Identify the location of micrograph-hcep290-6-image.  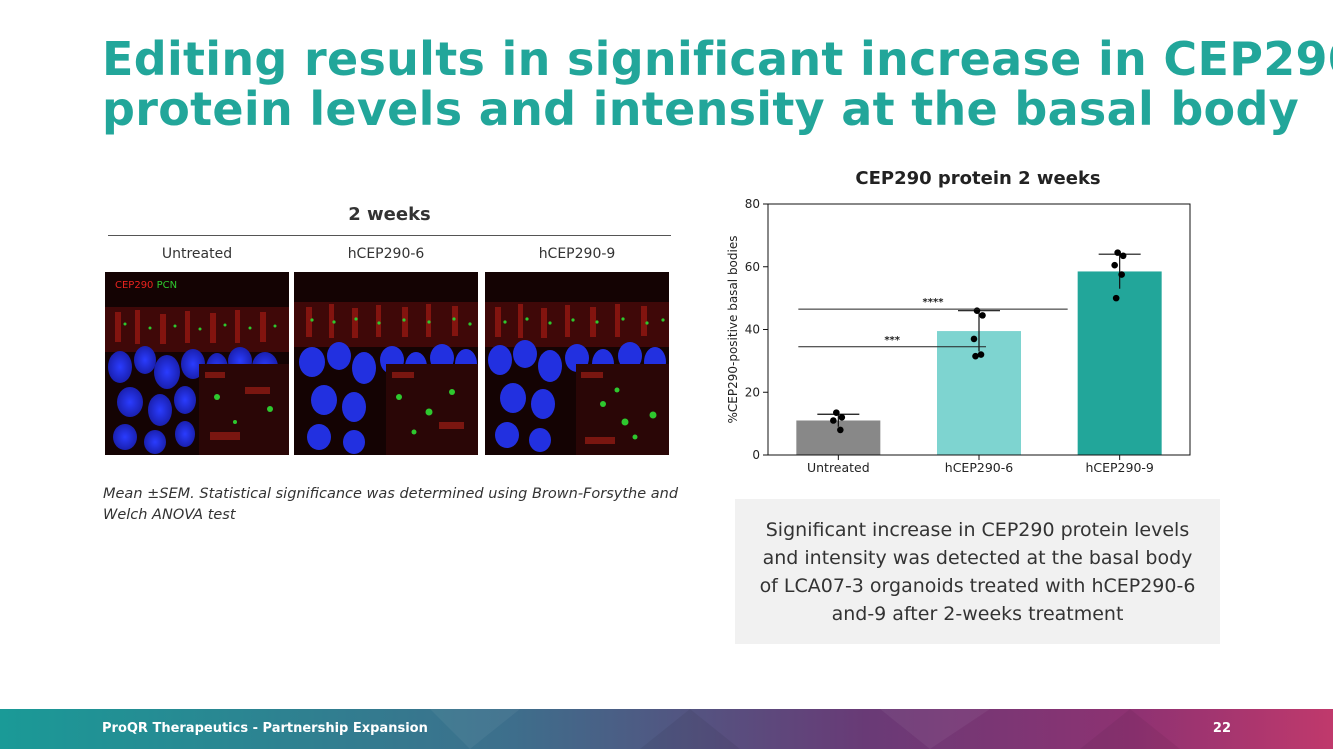
(386, 363).